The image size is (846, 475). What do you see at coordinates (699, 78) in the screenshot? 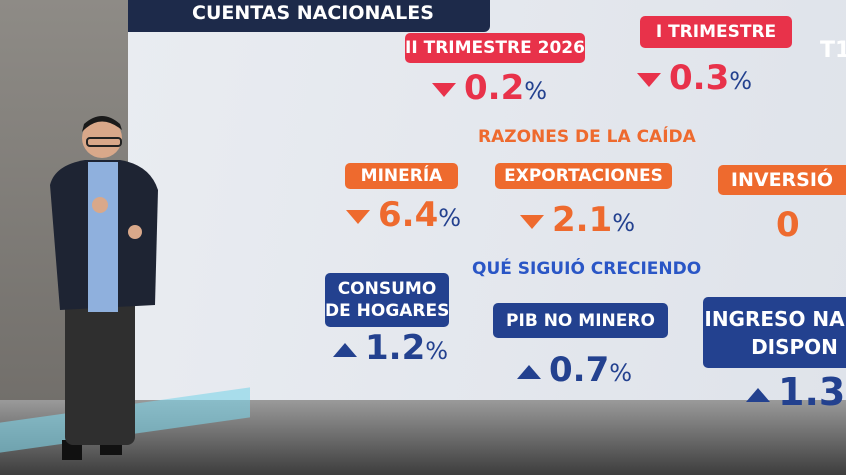
I see `value: 0.3` at bounding box center [699, 78].